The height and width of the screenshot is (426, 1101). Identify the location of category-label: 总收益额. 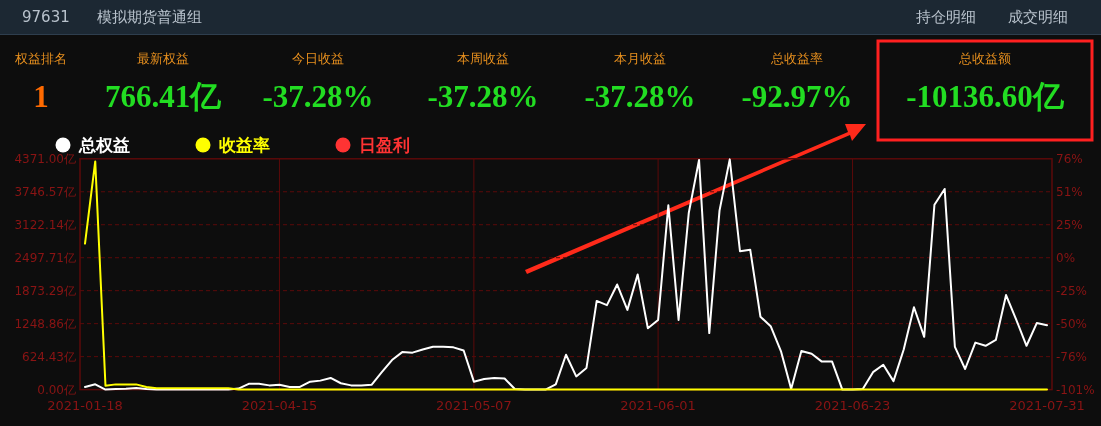
(984, 58).